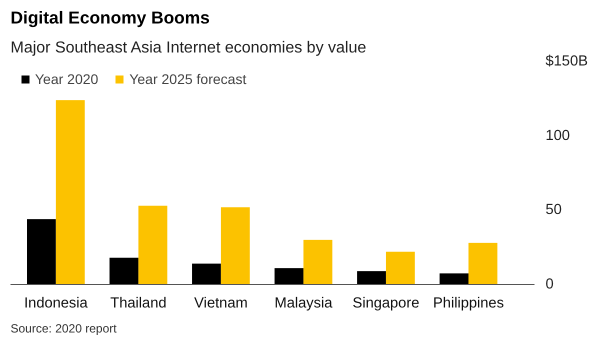 Image resolution: width=600 pixels, height=347 pixels. What do you see at coordinates (56, 304) in the screenshot?
I see `x-tick-label: Indonesia` at bounding box center [56, 304].